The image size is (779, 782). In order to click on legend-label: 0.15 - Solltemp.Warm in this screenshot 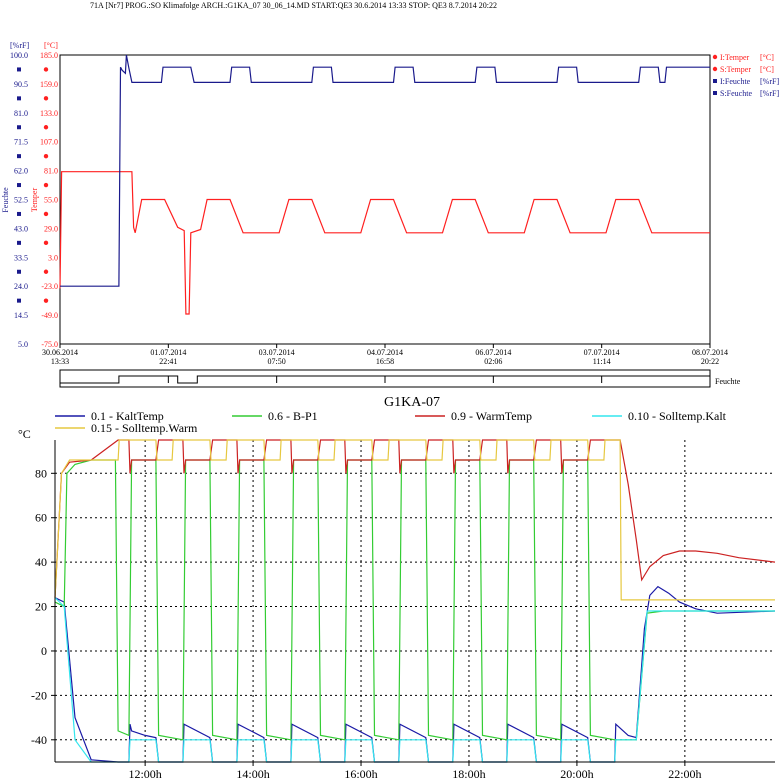, I will do `click(144, 428)`.